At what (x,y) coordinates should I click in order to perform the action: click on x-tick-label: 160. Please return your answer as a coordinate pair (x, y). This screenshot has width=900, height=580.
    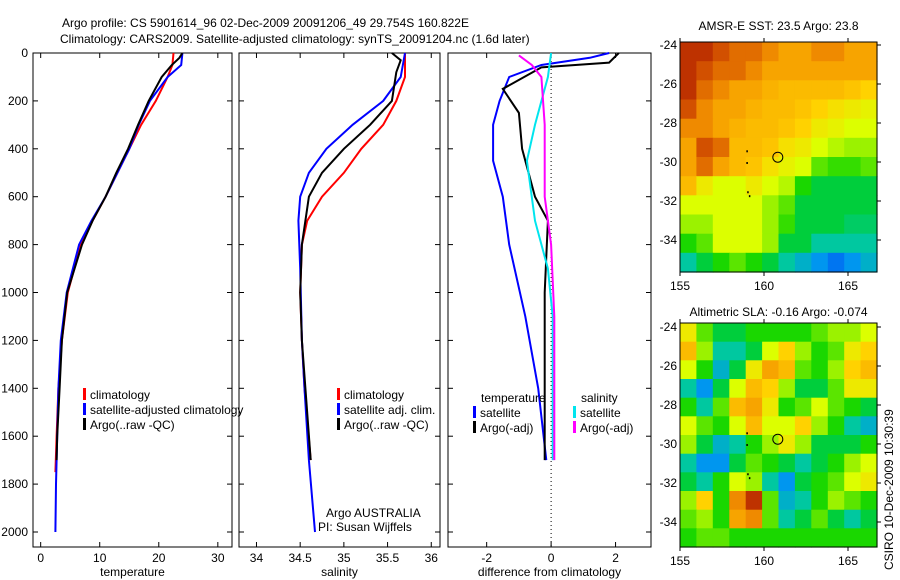
    Looking at the image, I should click on (764, 286).